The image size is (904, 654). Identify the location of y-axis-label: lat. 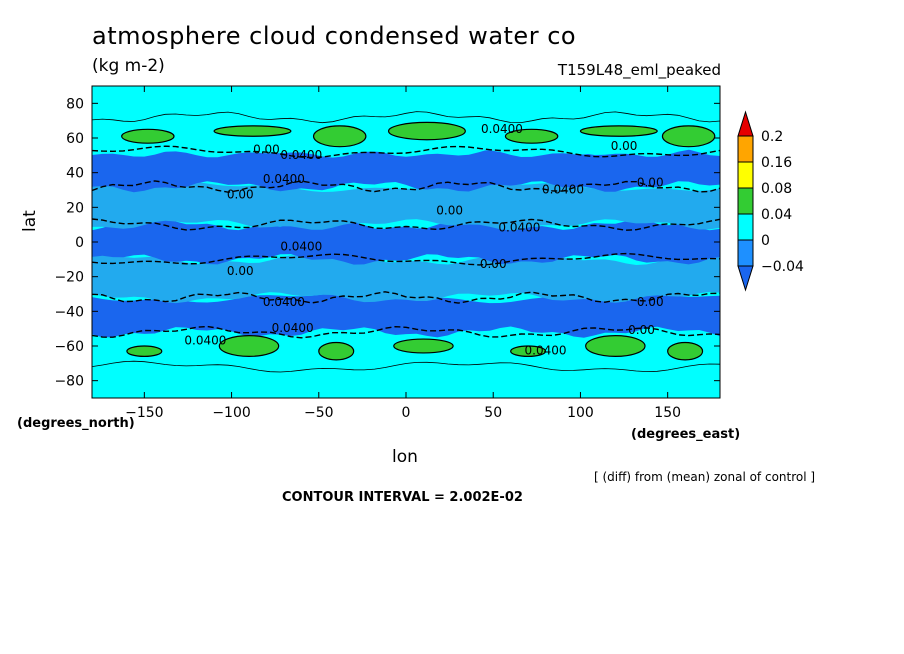
(30, 221).